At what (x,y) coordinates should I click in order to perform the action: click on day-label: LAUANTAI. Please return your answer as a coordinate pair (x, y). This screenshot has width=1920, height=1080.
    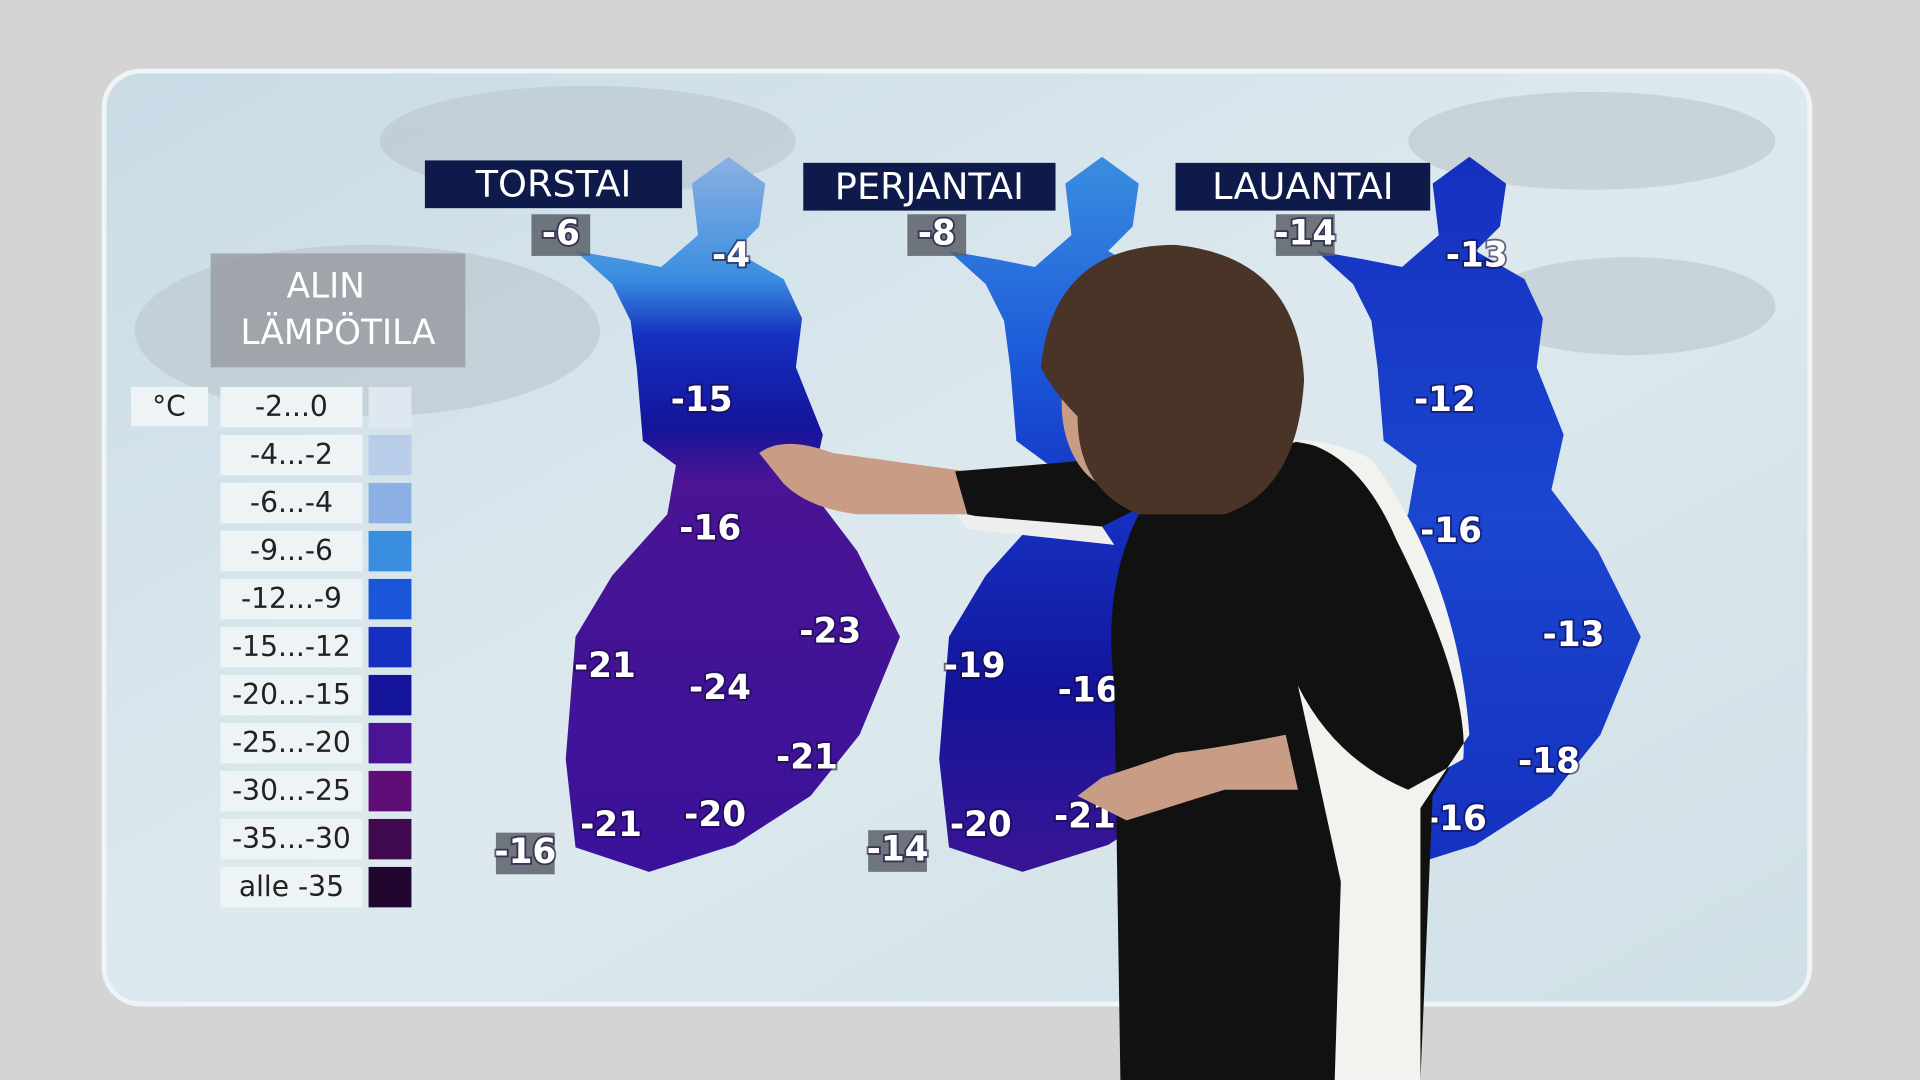
    Looking at the image, I should click on (1302, 186).